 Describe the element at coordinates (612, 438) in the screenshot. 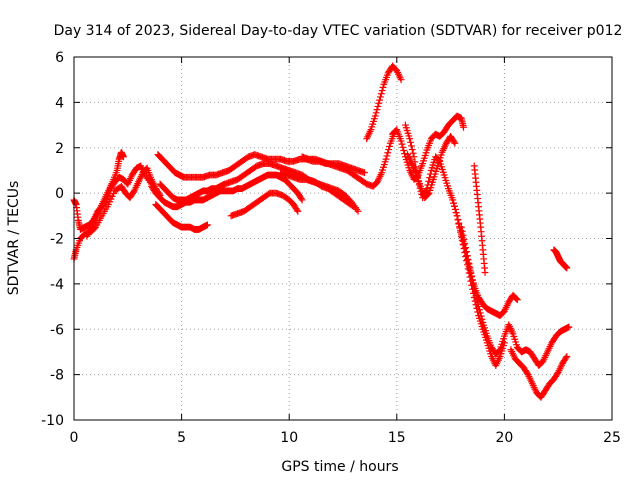

I see `x-tick-label: 25` at that location.